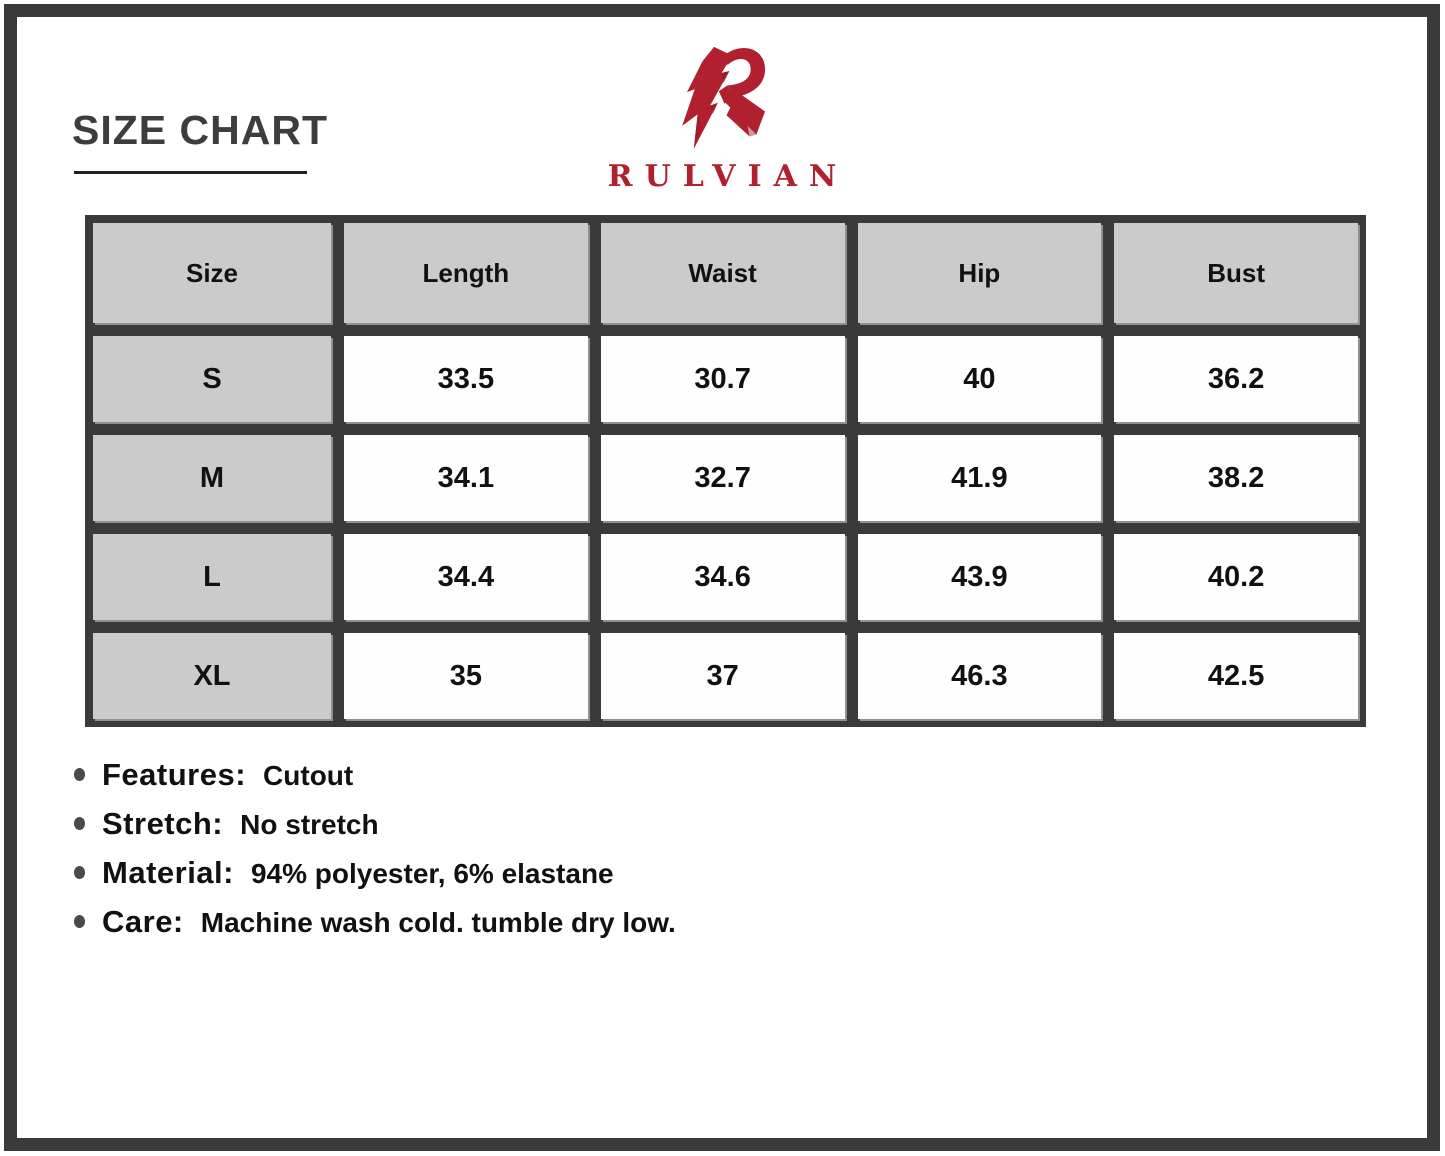  I want to click on page-title: SIZE CHART, so click(200, 130).